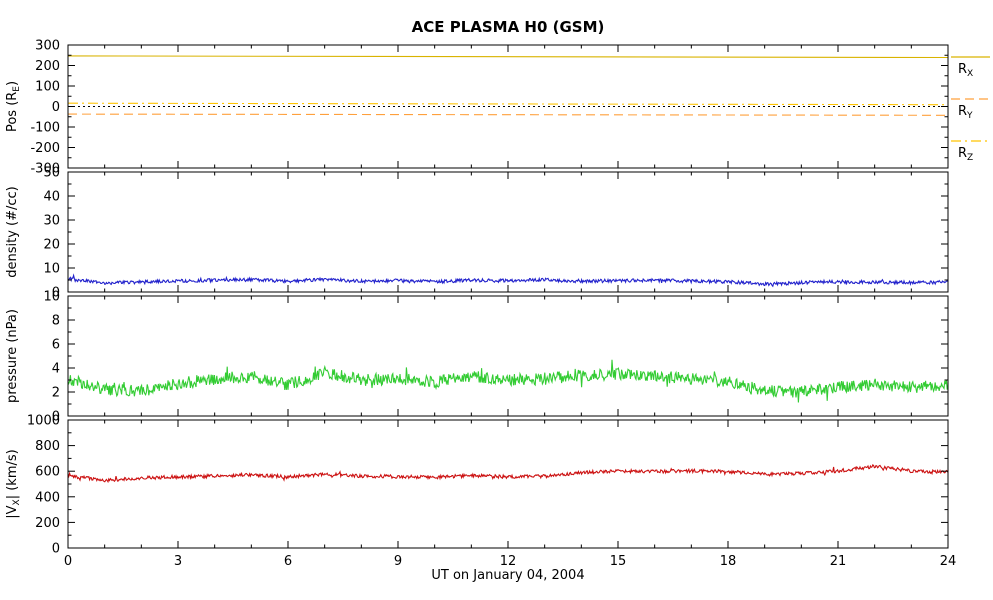 The height and width of the screenshot is (600, 993). What do you see at coordinates (508, 381) in the screenshot?
I see `series-pressure-line` at bounding box center [508, 381].